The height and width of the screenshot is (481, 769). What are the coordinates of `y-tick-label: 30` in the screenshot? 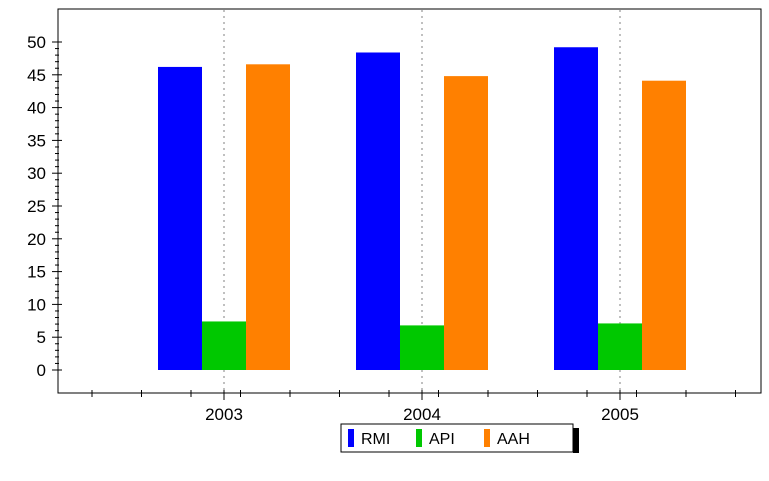 It's located at (36, 173).